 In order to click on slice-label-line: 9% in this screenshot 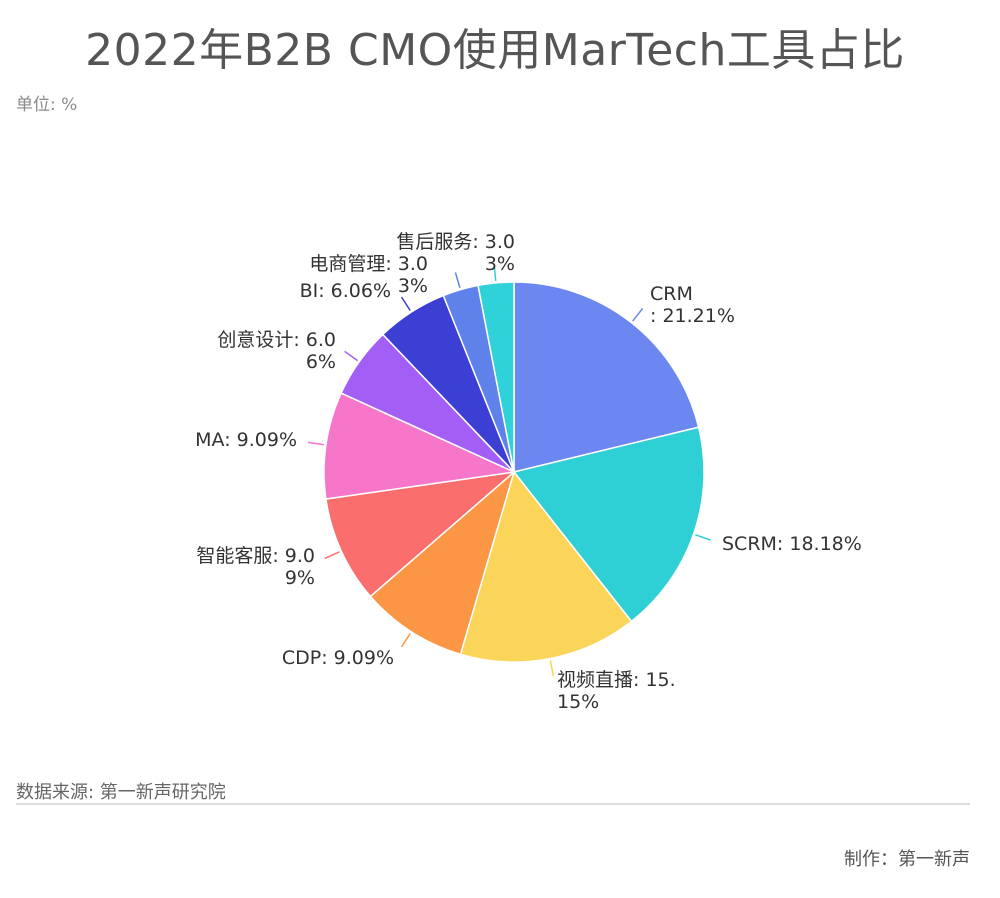, I will do `click(300, 578)`.